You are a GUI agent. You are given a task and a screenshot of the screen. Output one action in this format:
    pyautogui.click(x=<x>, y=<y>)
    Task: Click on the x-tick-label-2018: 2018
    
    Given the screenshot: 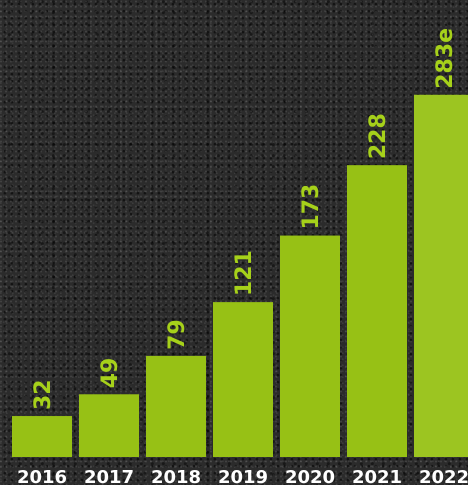 What is the action you would take?
    pyautogui.click(x=176, y=476)
    